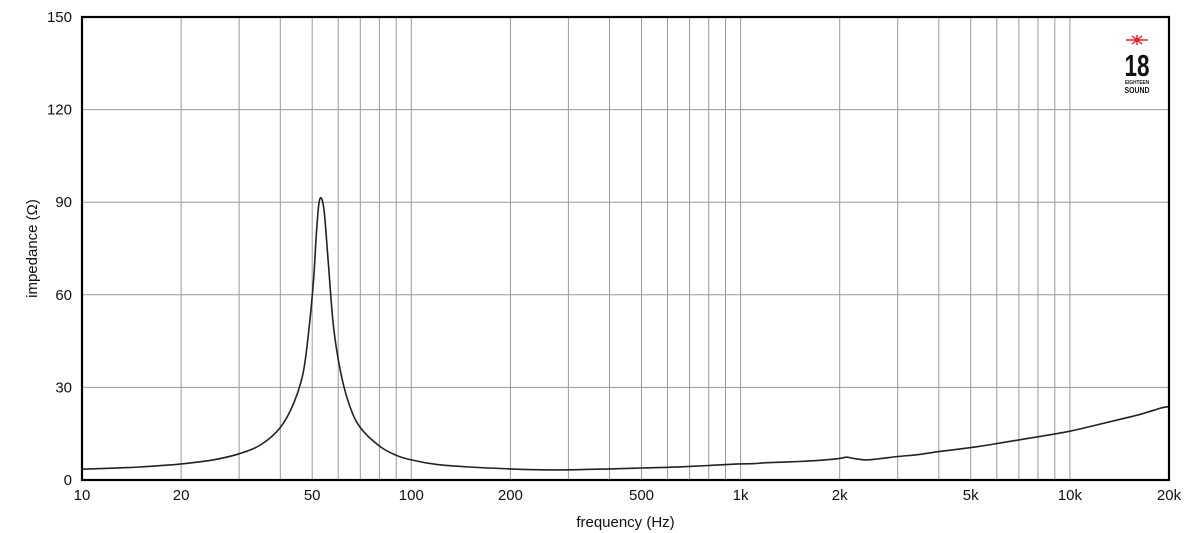 The width and height of the screenshot is (1200, 533). What do you see at coordinates (63, 295) in the screenshot?
I see `y-tick-label: 60` at bounding box center [63, 295].